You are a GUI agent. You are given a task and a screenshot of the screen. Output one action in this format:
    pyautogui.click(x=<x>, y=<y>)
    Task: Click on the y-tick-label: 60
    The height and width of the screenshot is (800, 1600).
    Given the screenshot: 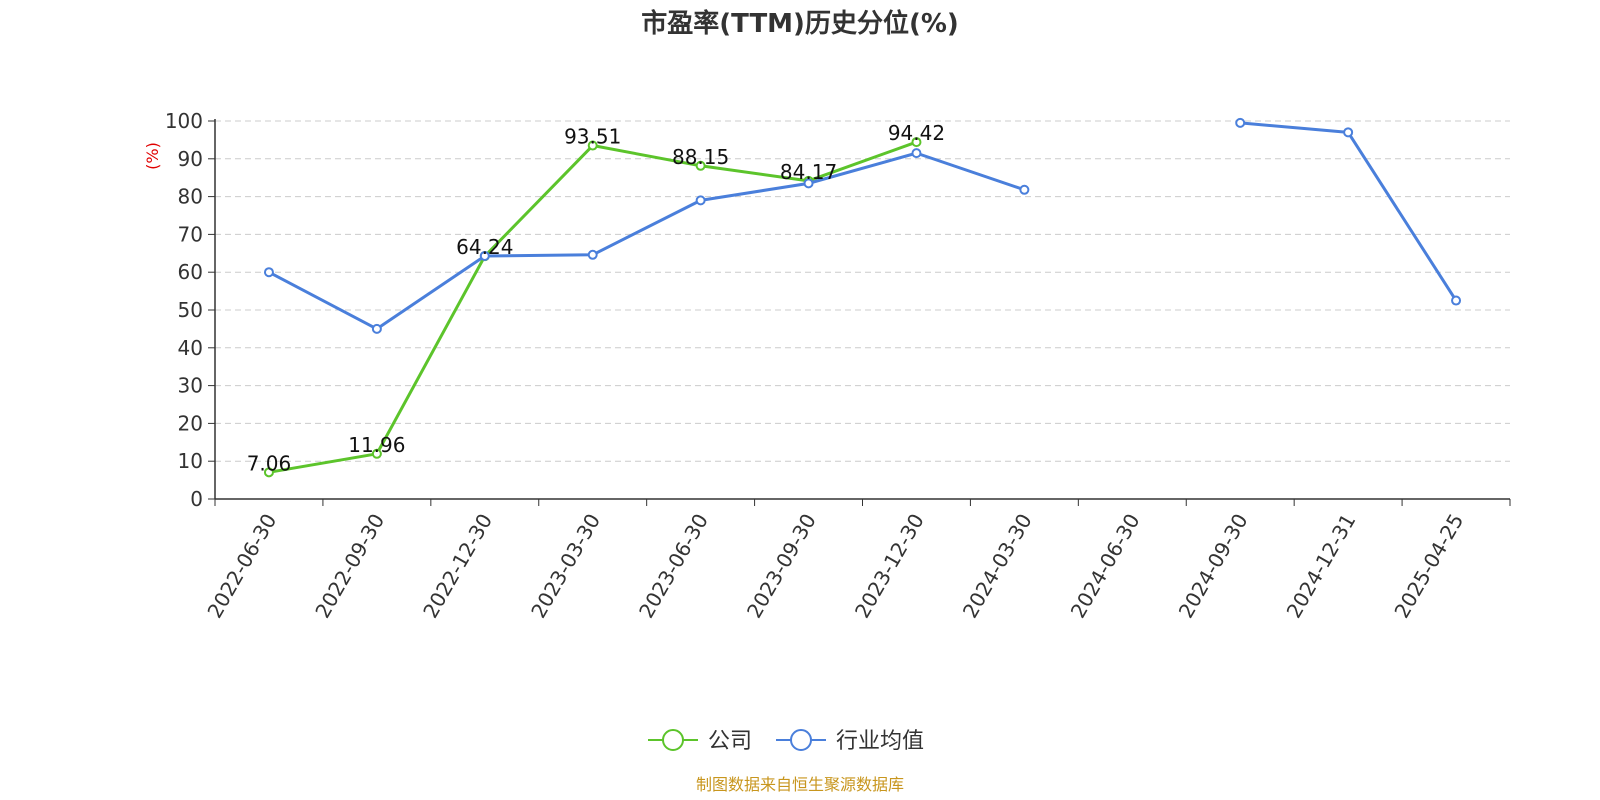 What is the action you would take?
    pyautogui.click(x=190, y=272)
    